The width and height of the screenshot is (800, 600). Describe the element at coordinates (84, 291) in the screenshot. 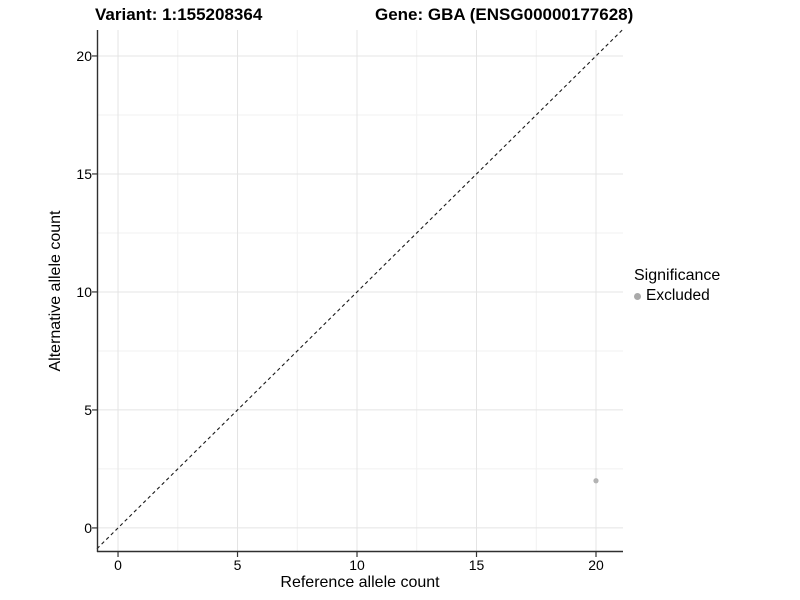

I see `y-tick-label: 10` at that location.